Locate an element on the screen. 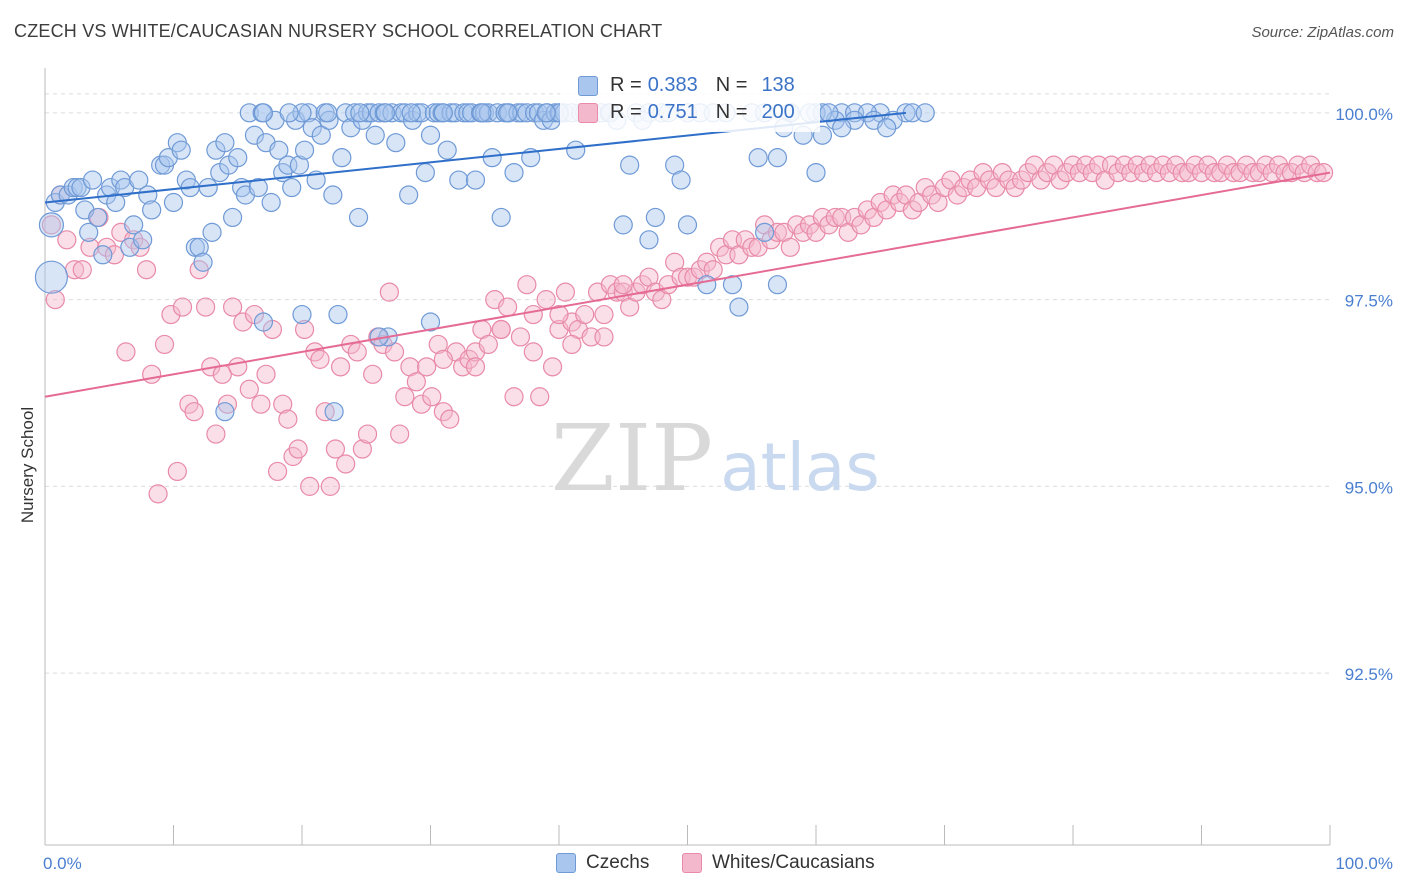 Image resolution: width=1406 pixels, height=892 pixels. legend-row-czechs: R = 0.383 N = 138 is located at coordinates (686, 85).